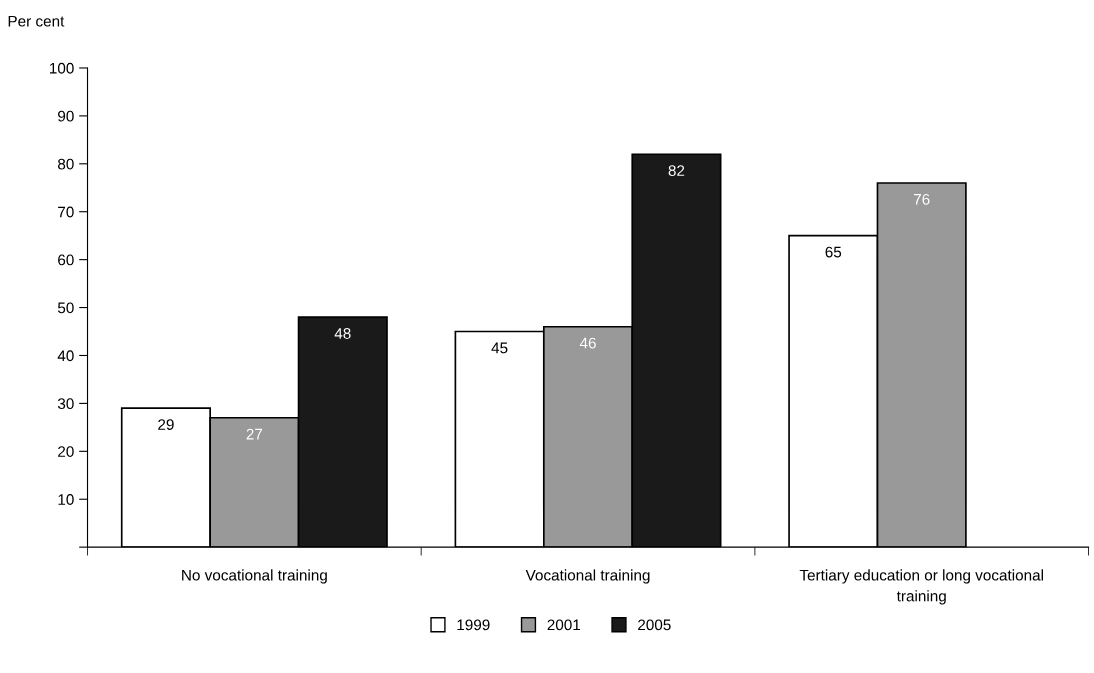  Describe the element at coordinates (473, 625) in the screenshot. I see `legend-label: 1999` at that location.